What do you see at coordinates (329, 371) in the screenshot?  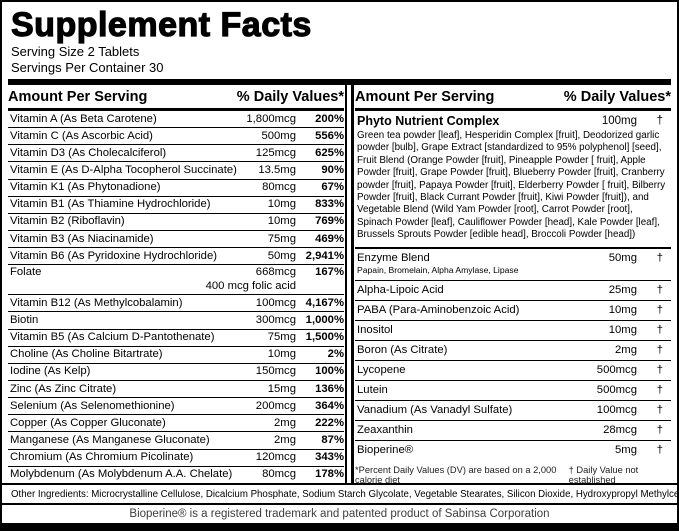 I see `nutrient-daily-value: 100%` at bounding box center [329, 371].